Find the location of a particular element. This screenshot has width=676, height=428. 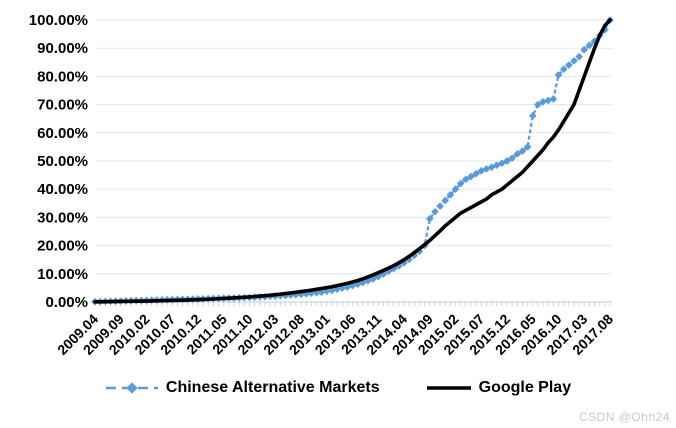

svg-text: 80.00% is located at coordinates (62, 76).